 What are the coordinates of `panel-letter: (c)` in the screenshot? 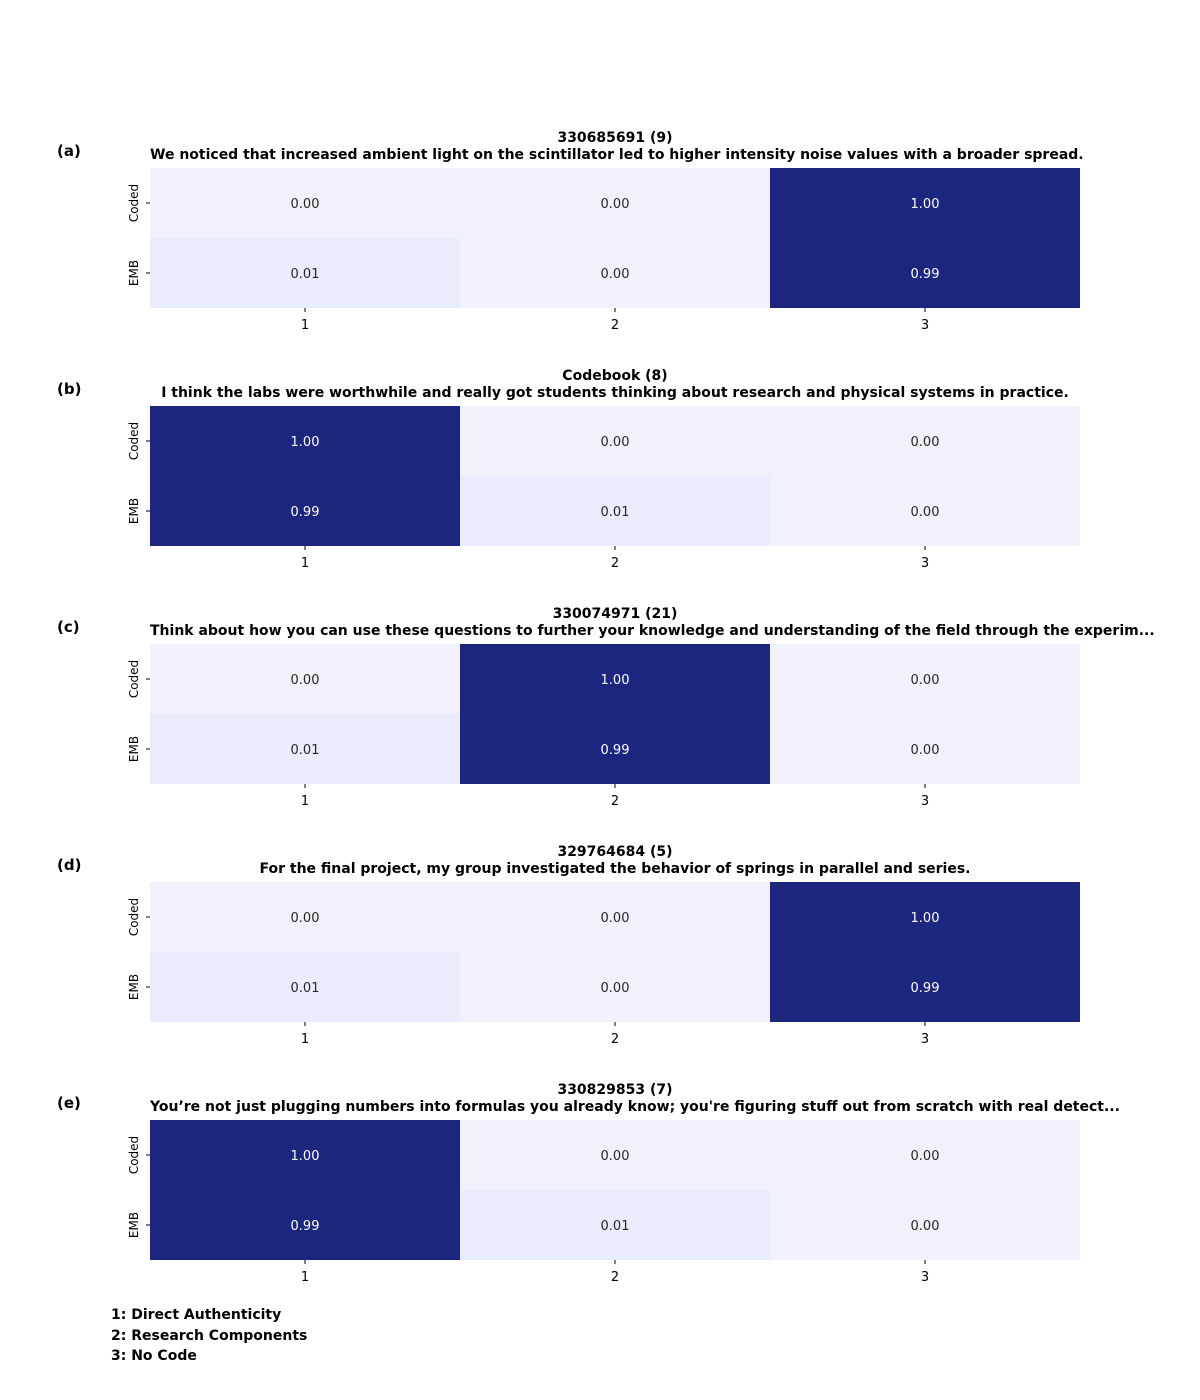 It's located at (68, 627).